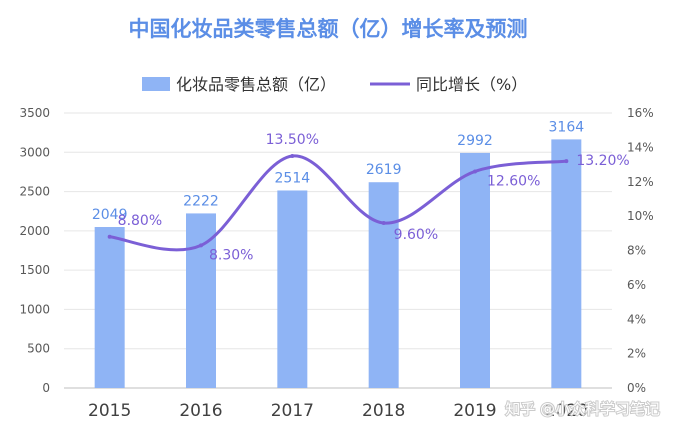 This screenshot has width=674, height=434. What do you see at coordinates (640, 147) in the screenshot?
I see `y-right-tick-label: 14%` at bounding box center [640, 147].